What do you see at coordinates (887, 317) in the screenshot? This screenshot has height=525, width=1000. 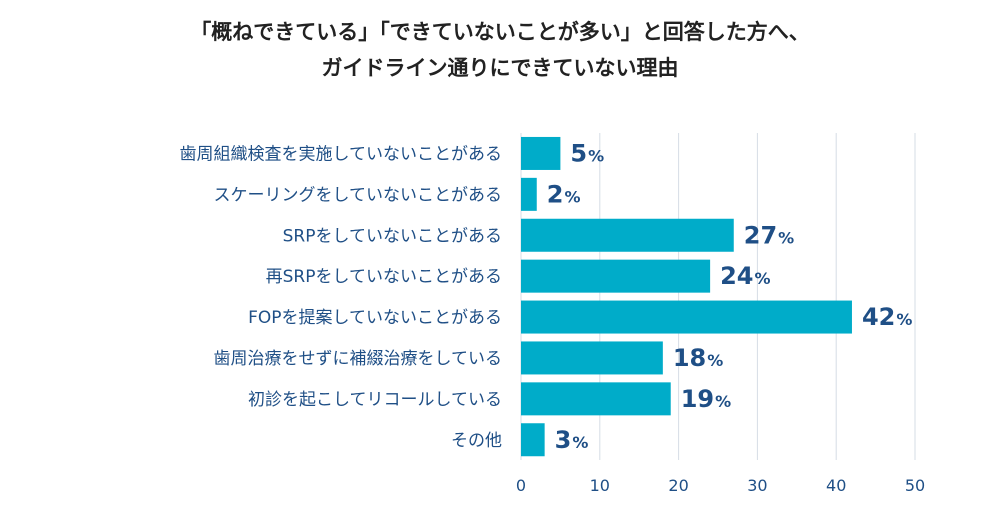 I see `data-label: 42%` at bounding box center [887, 317].